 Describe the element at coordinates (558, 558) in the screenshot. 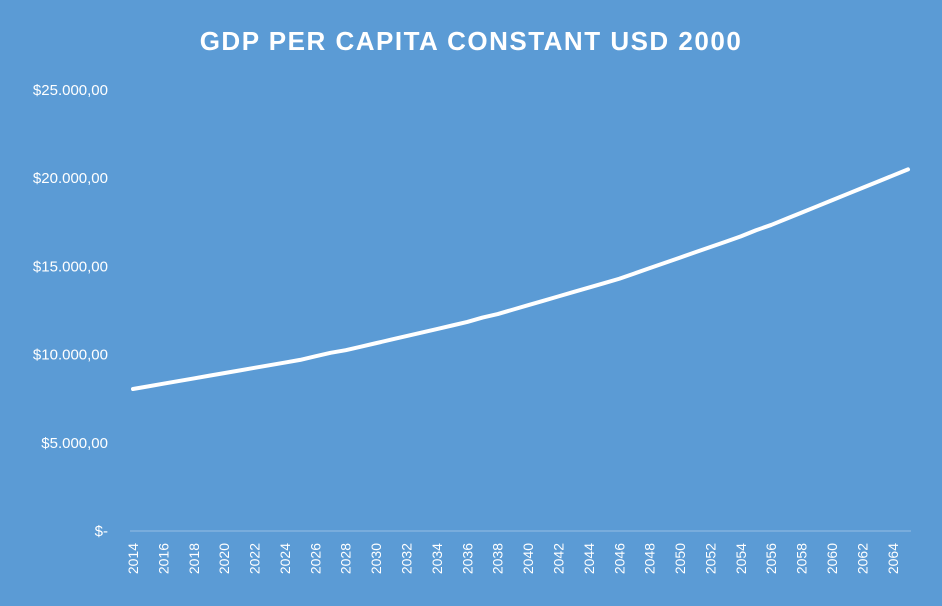

I see `x-tick-label: 2042` at that location.